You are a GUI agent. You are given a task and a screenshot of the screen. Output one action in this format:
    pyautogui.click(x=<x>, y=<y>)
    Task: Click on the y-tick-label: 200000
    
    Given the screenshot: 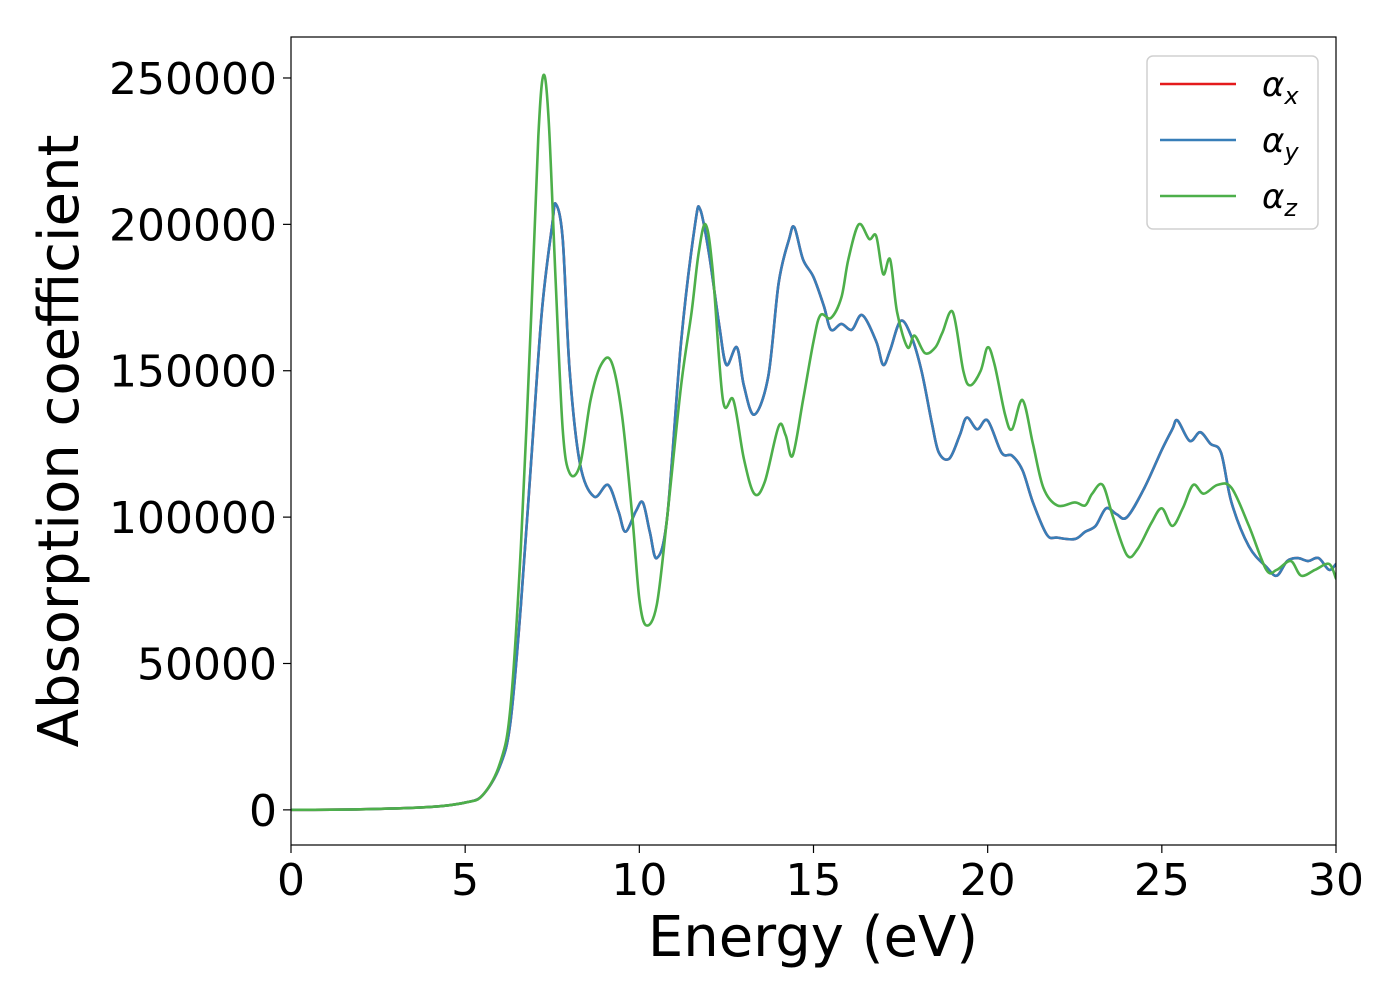 What is the action you would take?
    pyautogui.click(x=193, y=225)
    